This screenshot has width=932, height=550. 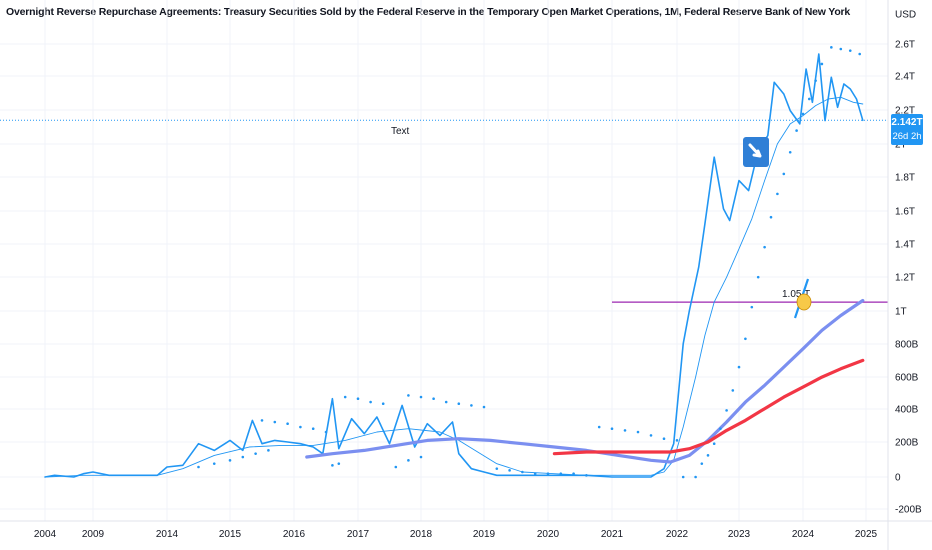 What do you see at coordinates (907, 378) in the screenshot?
I see `y-tick-label: 600B` at bounding box center [907, 378].